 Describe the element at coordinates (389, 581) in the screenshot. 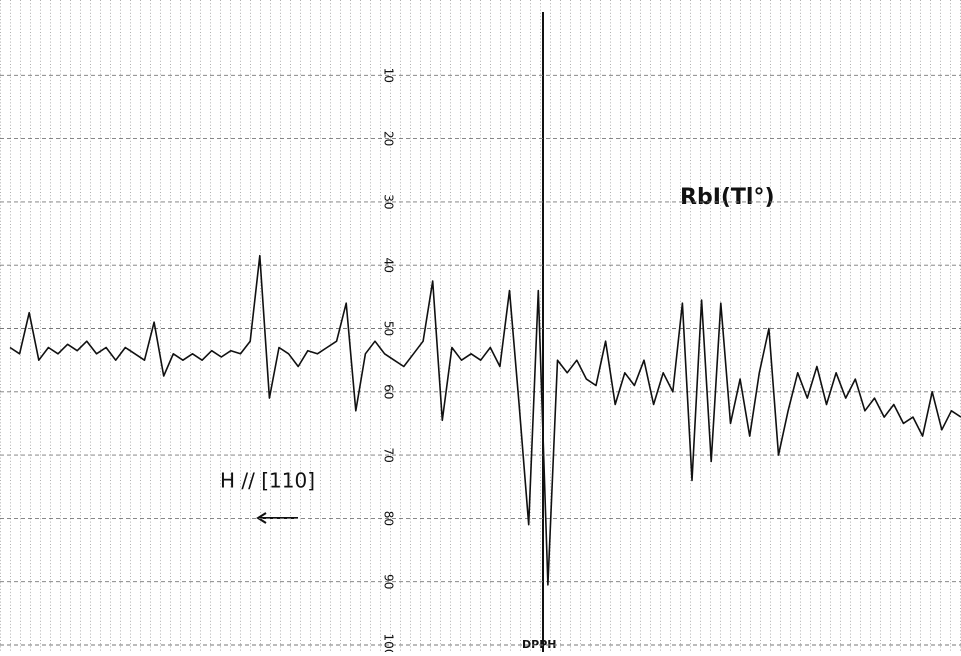

I see `y-tick-label: 90` at that location.